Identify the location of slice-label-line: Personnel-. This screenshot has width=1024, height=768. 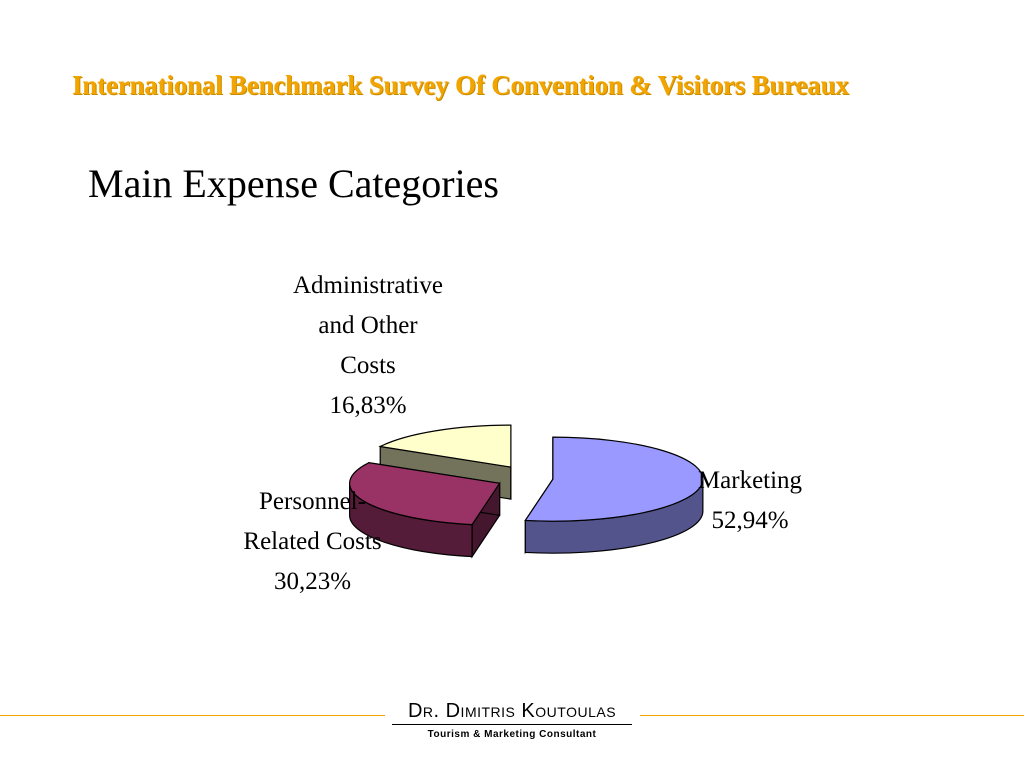
(312, 501).